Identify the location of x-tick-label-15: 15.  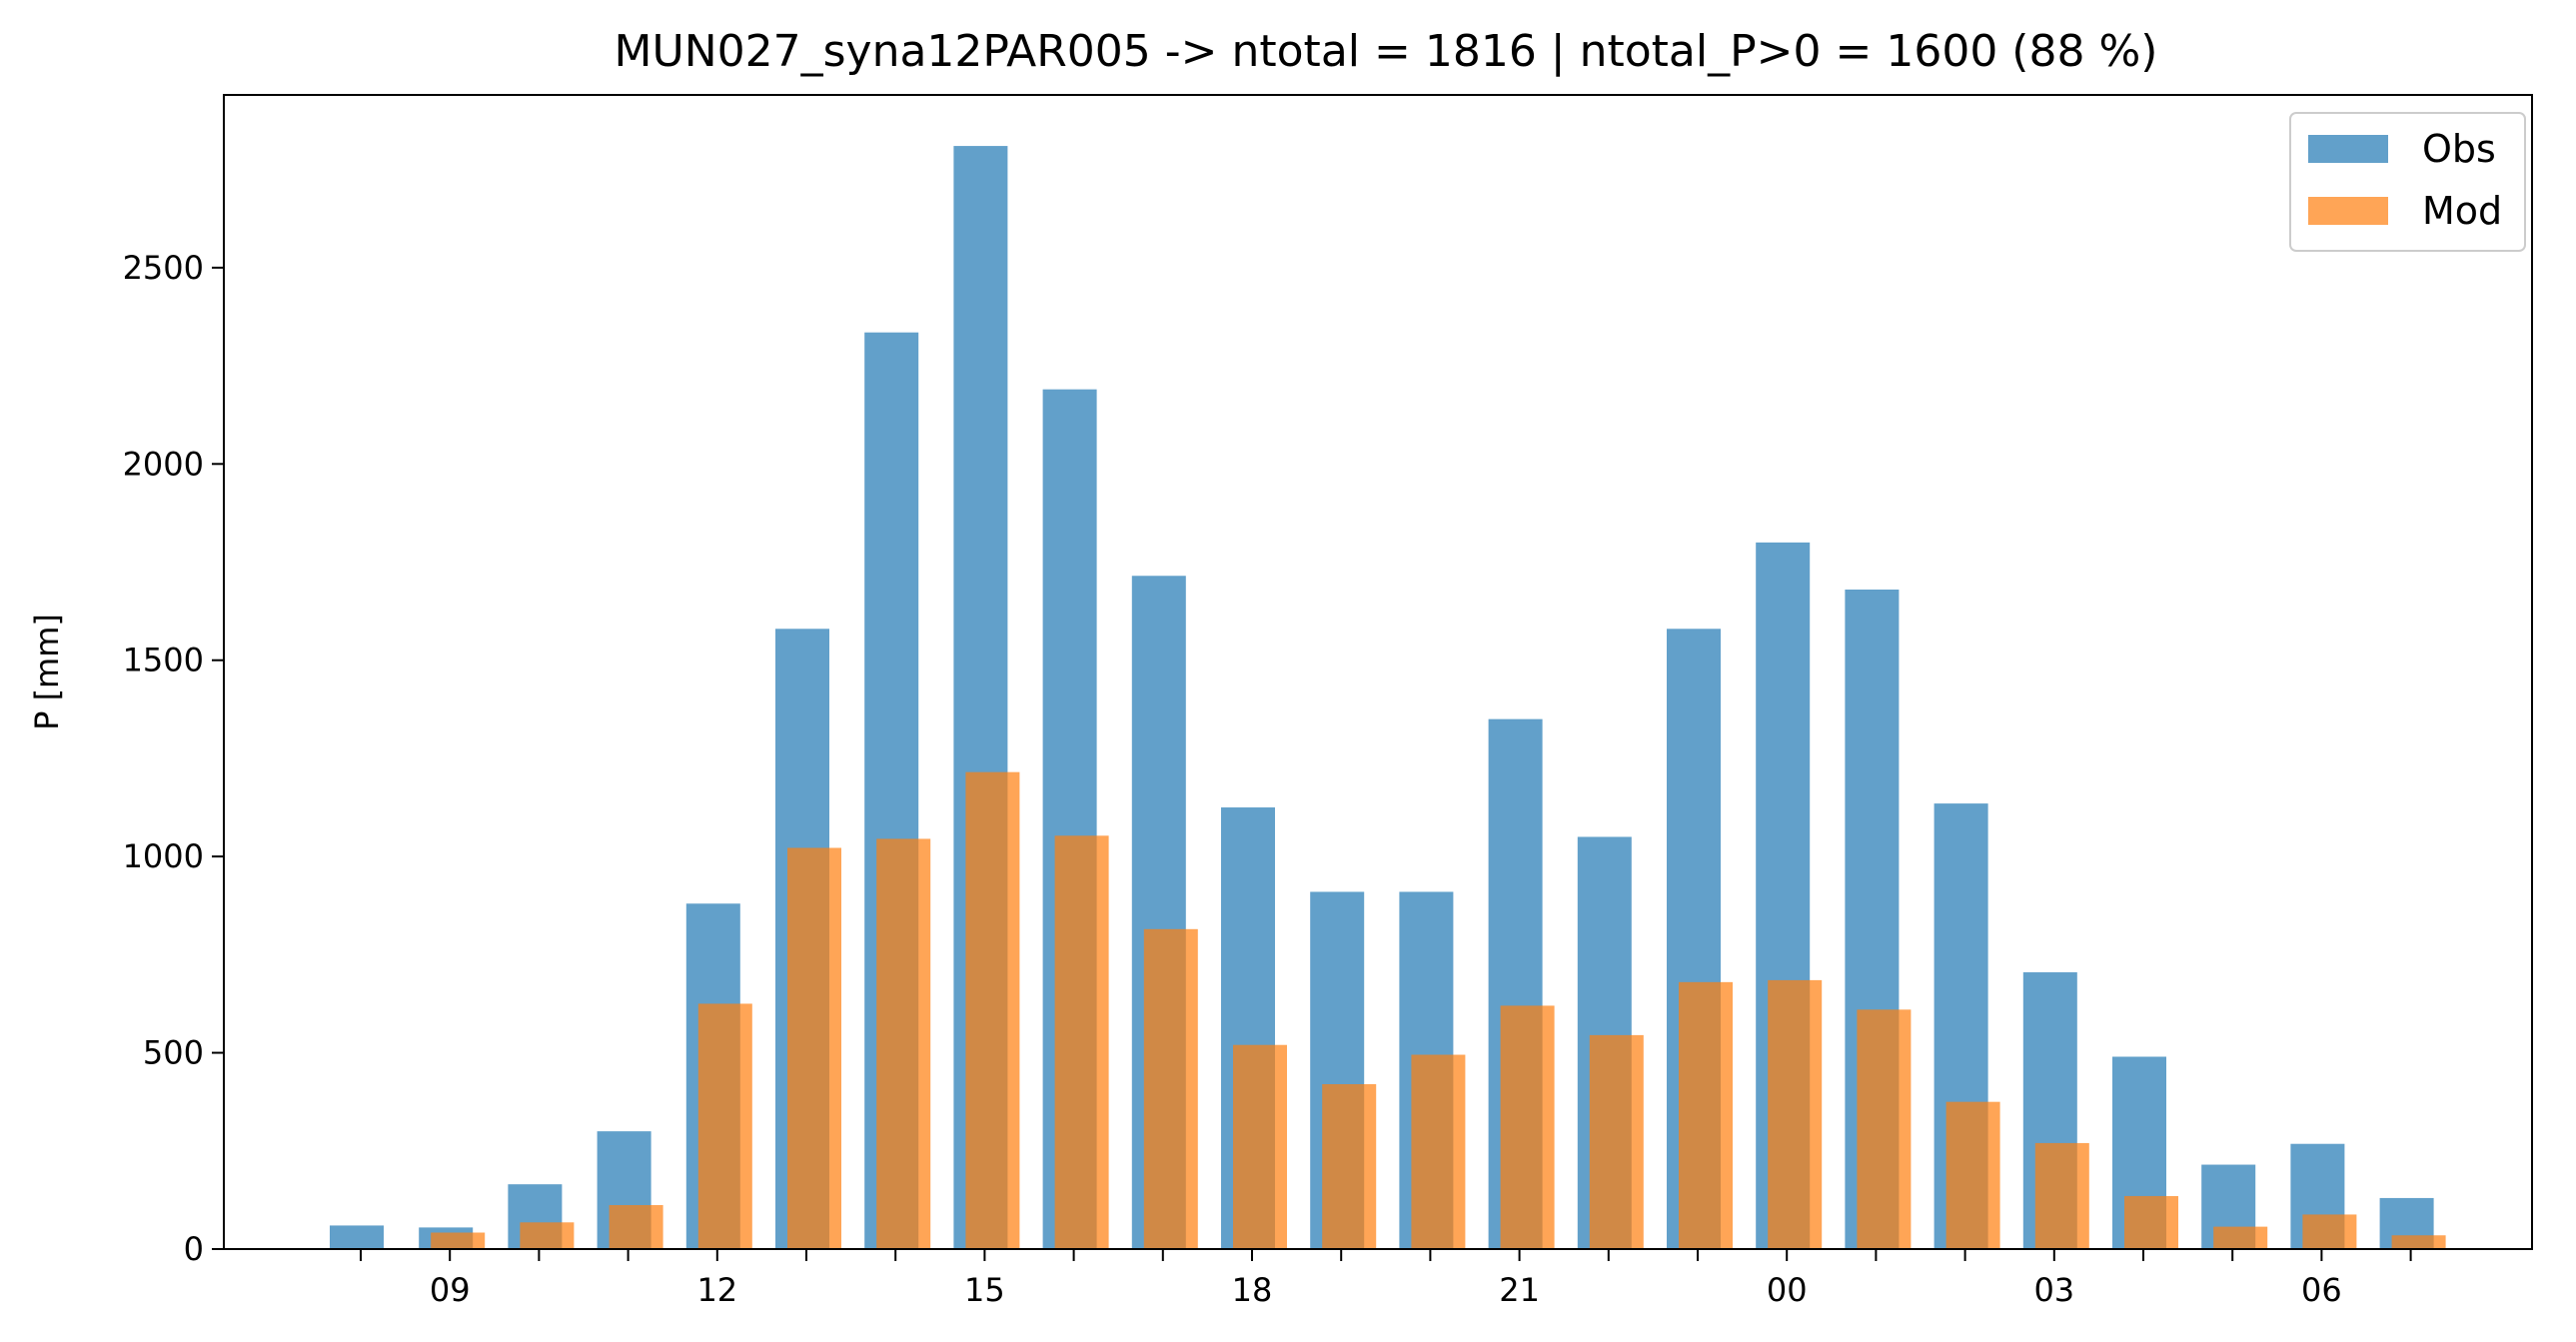
(984, 1290).